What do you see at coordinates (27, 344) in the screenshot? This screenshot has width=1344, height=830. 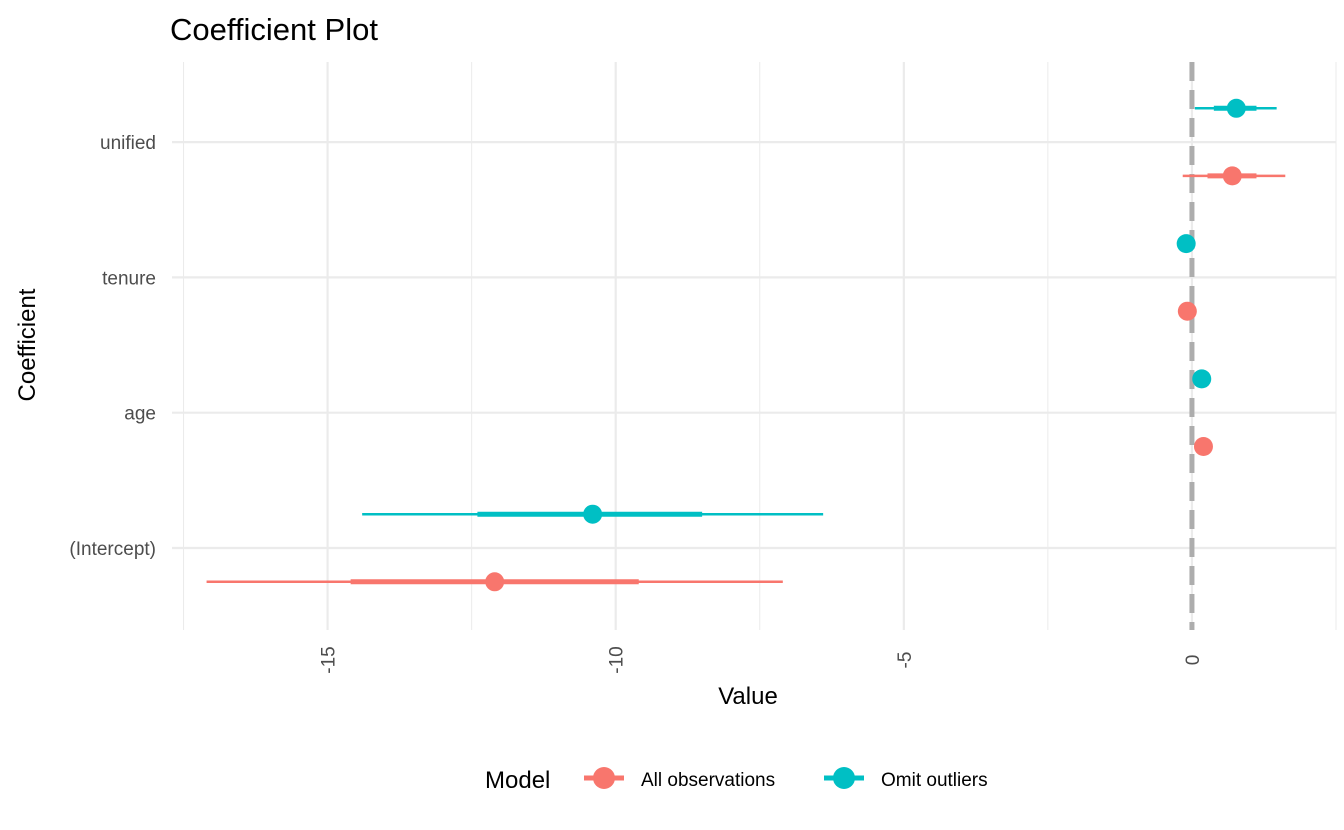 I see `y-axis-title: Coefficient` at bounding box center [27, 344].